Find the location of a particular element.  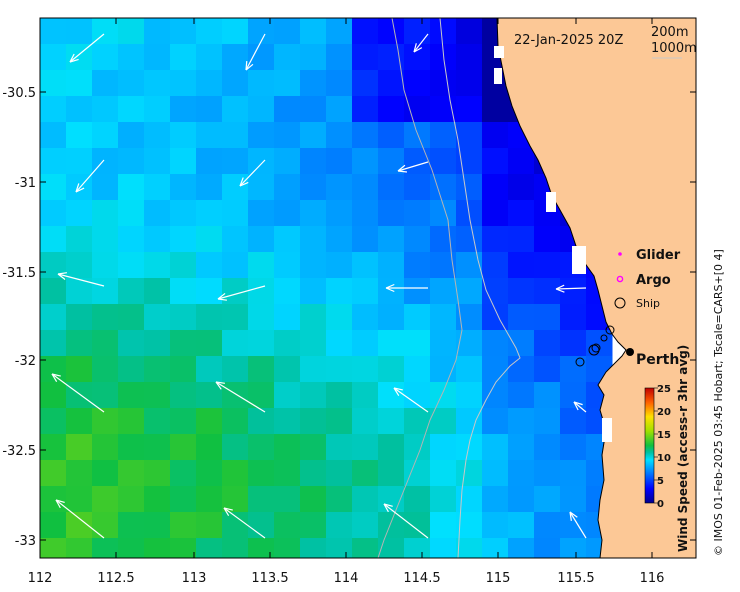

y-tick-label: -33 is located at coordinates (25, 541).